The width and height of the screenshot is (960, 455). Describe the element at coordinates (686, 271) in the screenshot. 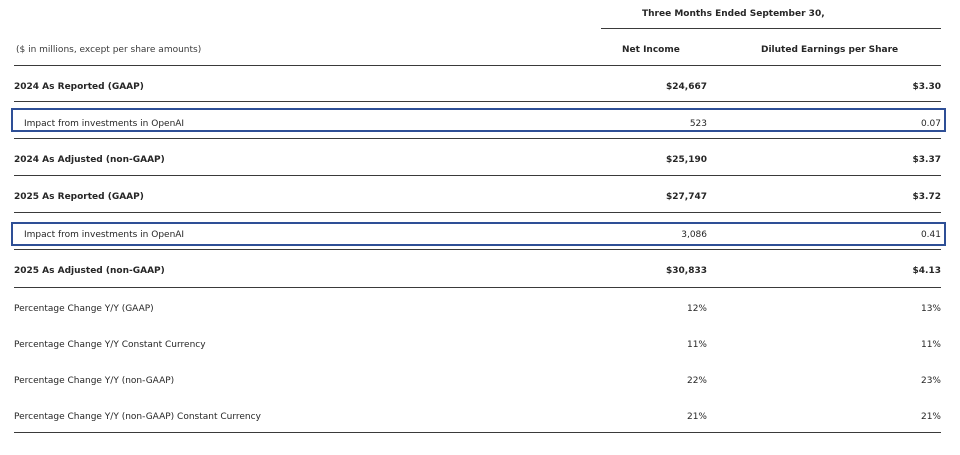

I see `net-income-value: $30,833` at that location.